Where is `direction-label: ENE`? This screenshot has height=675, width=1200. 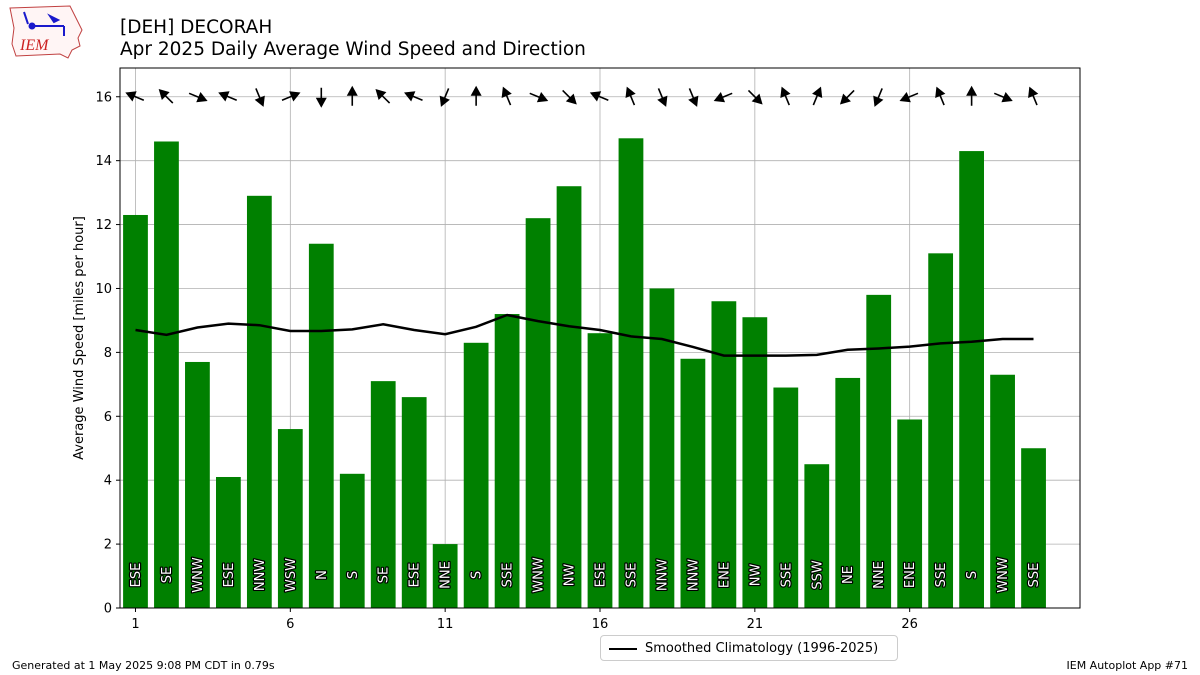 direction-label: ENE is located at coordinates (910, 575).